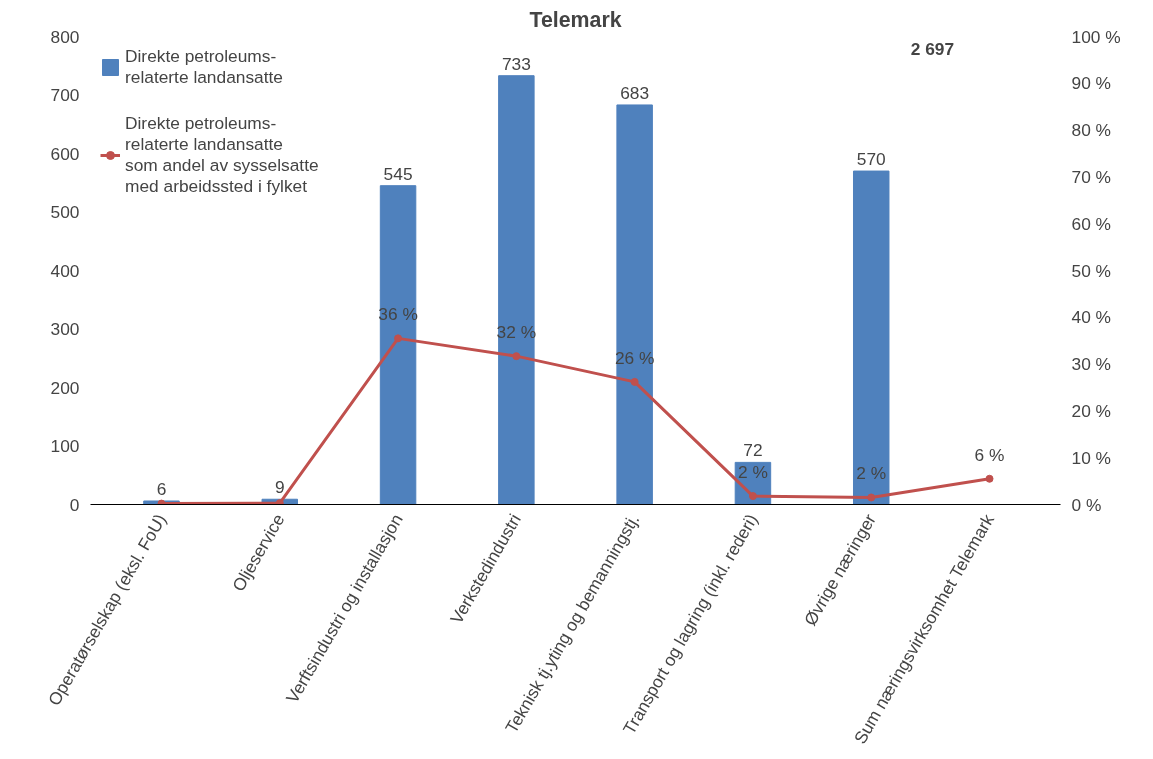  Describe the element at coordinates (65, 270) in the screenshot. I see `y-tick-label: 400` at that location.